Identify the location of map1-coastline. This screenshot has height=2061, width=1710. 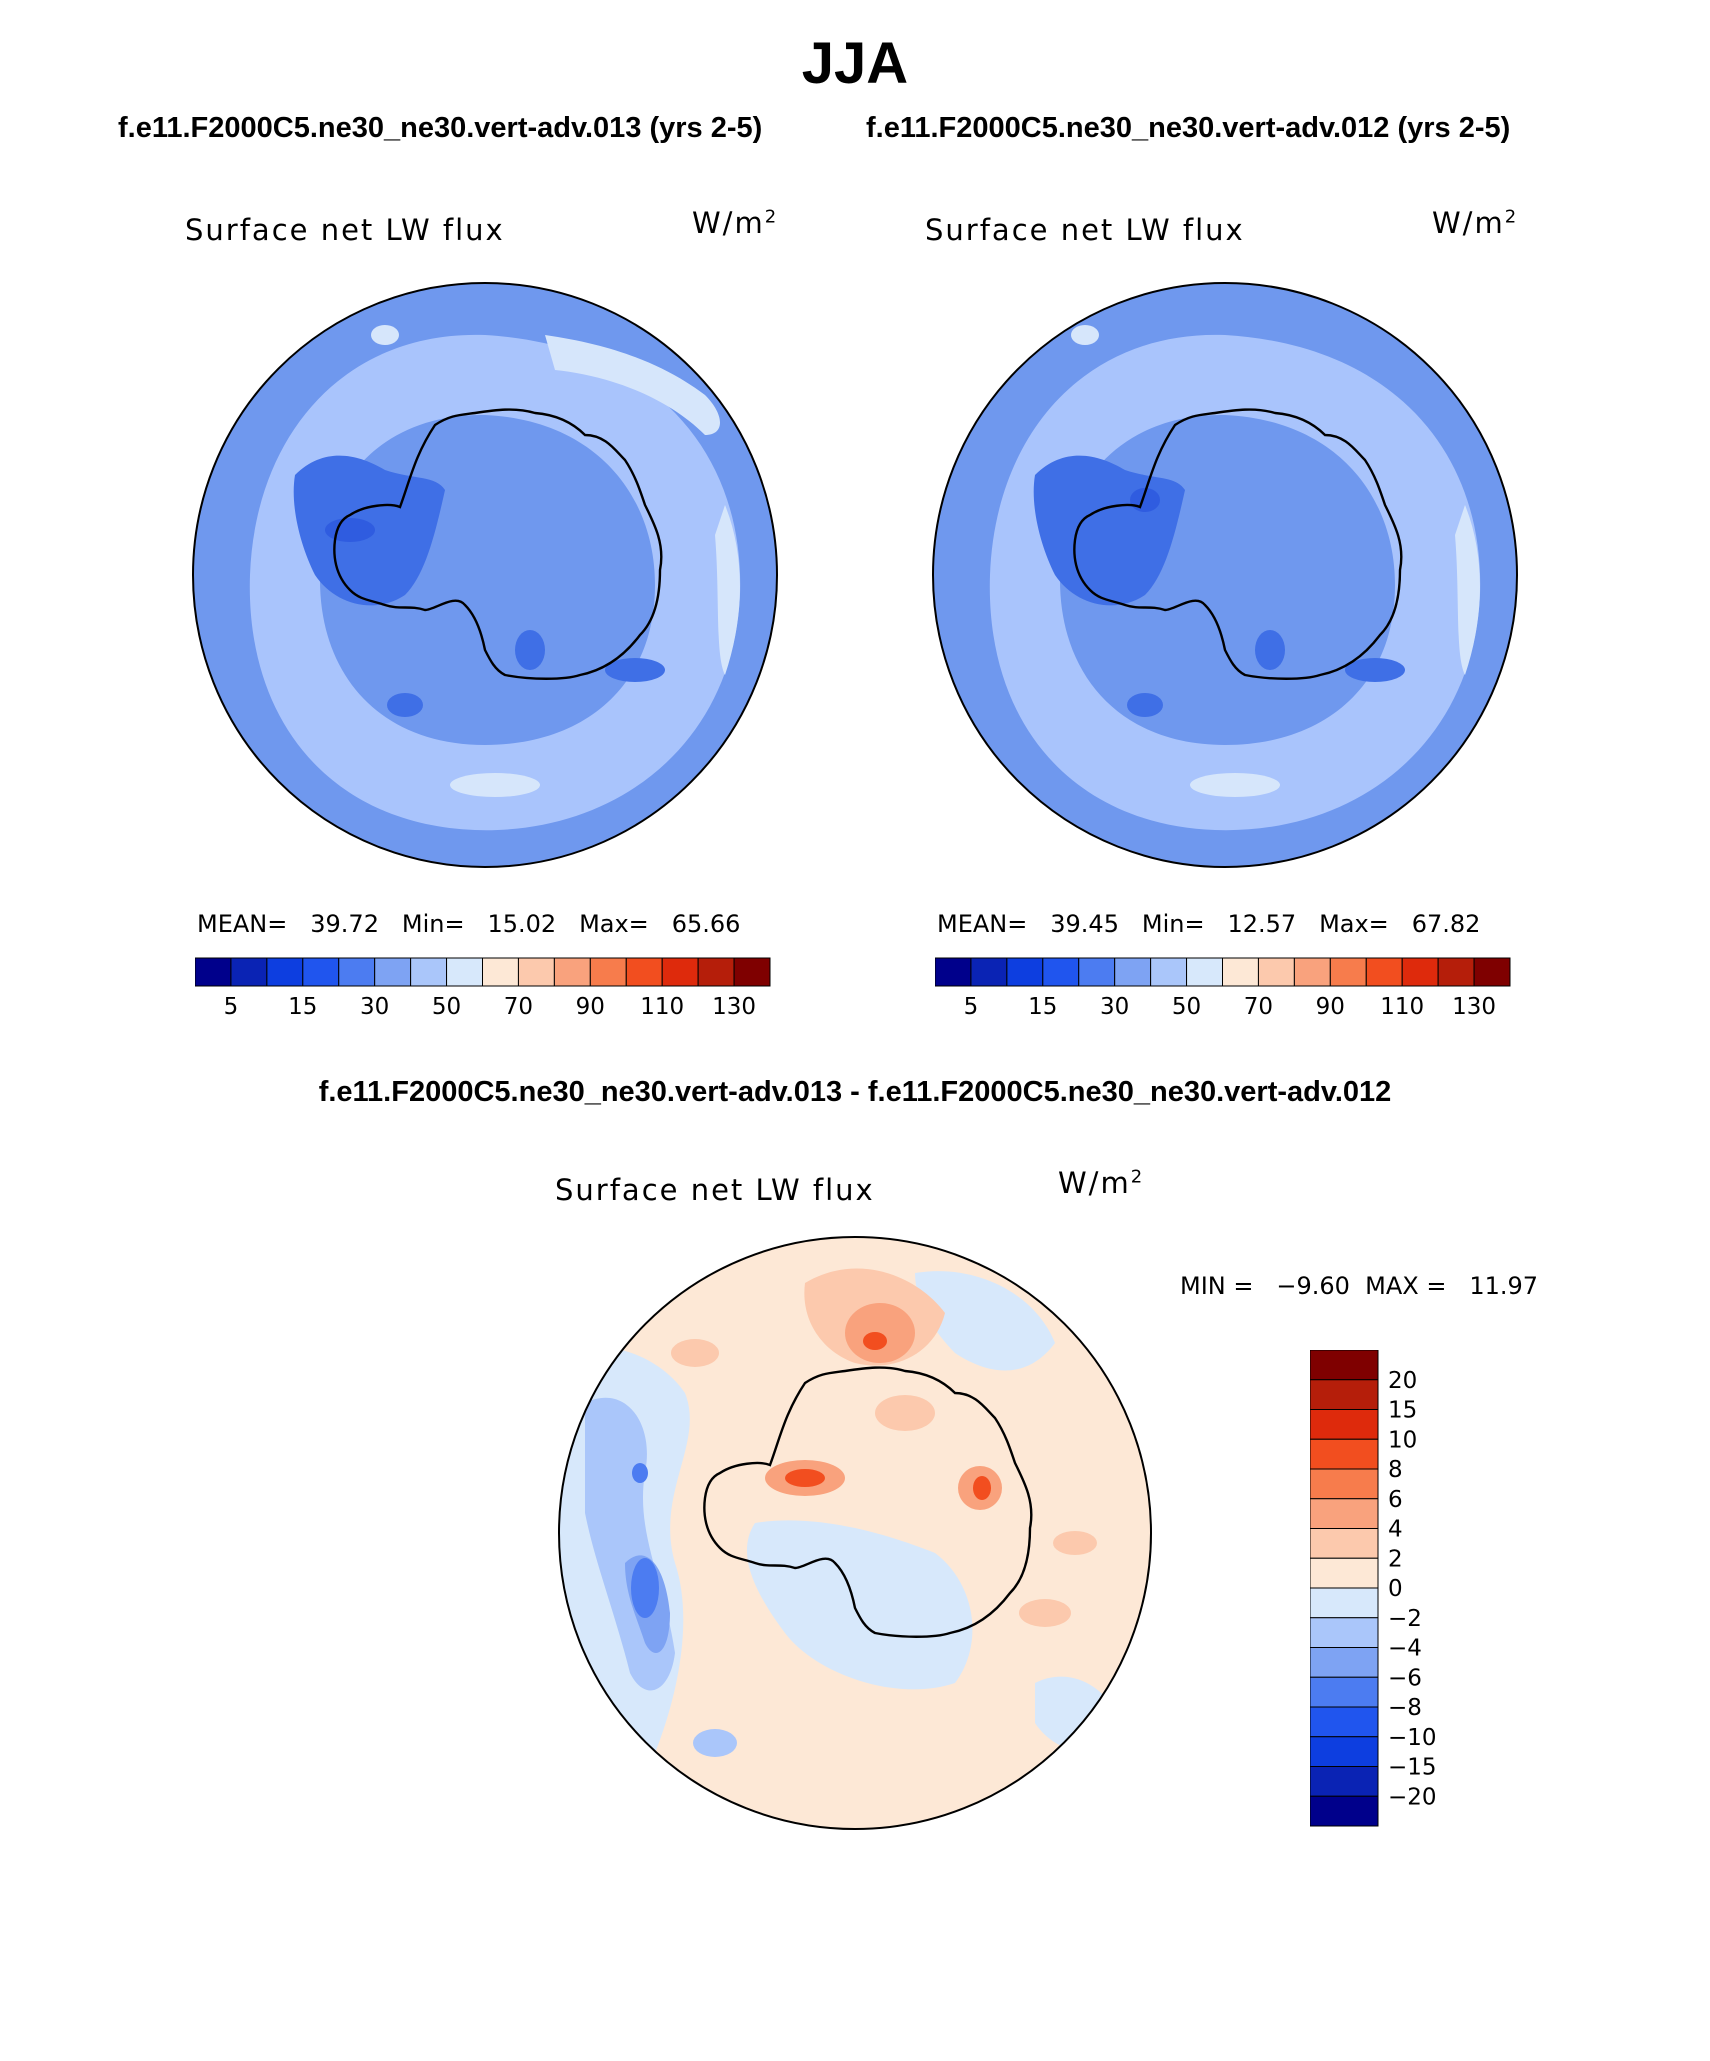
(498, 544).